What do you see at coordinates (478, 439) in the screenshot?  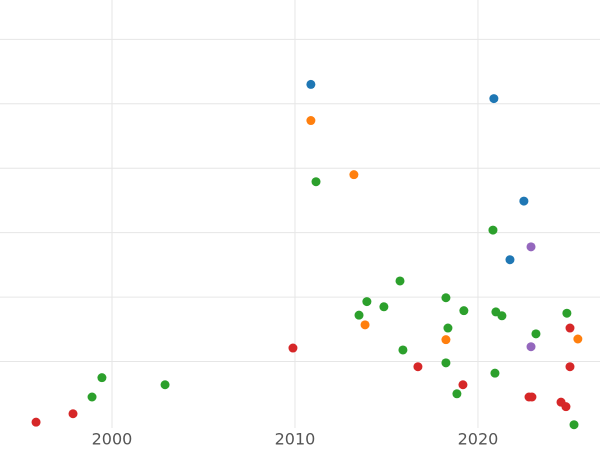 I see `x-tick-label: 2020` at bounding box center [478, 439].